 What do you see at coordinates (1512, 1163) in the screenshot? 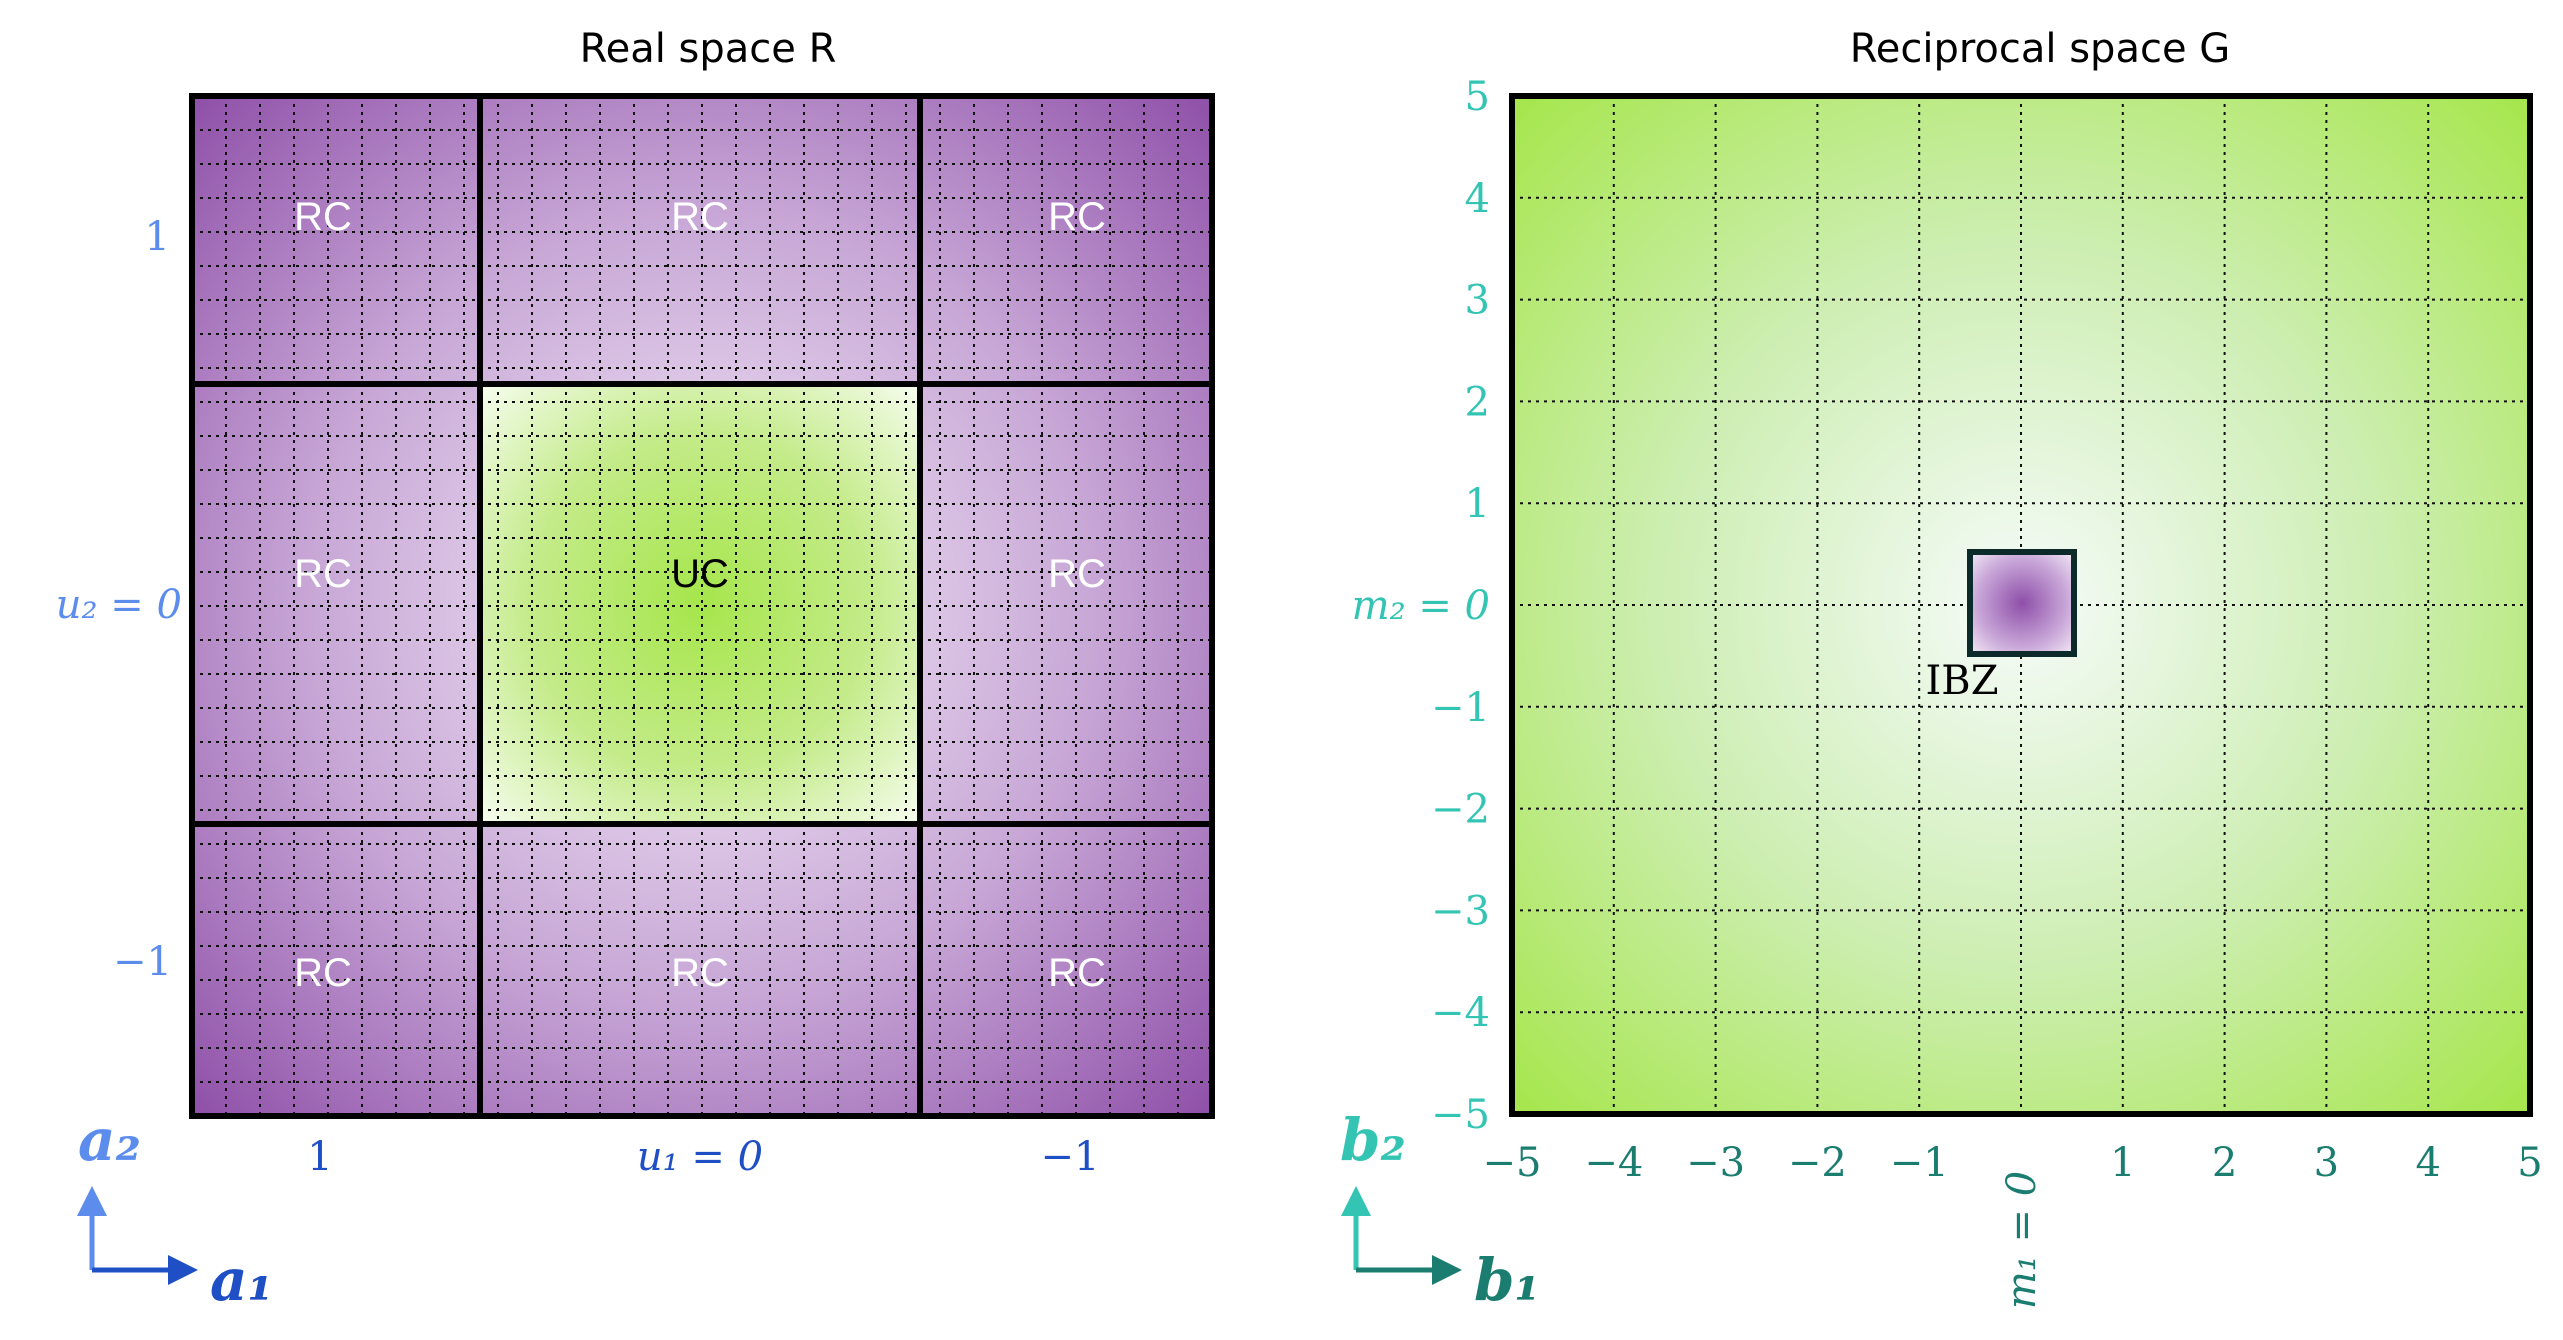
I see `m1-tick-label: −5` at bounding box center [1512, 1163].